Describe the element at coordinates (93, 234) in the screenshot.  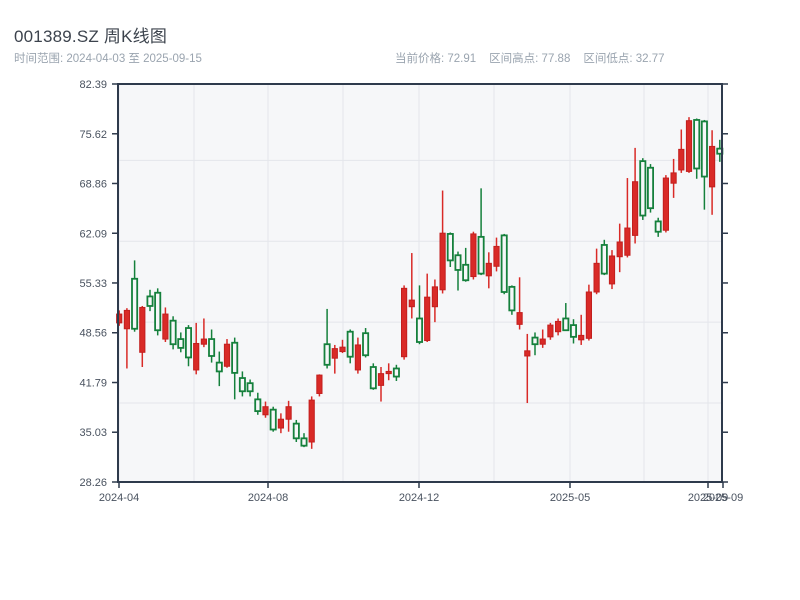
I see `y-tick-label: 62.09` at that location.